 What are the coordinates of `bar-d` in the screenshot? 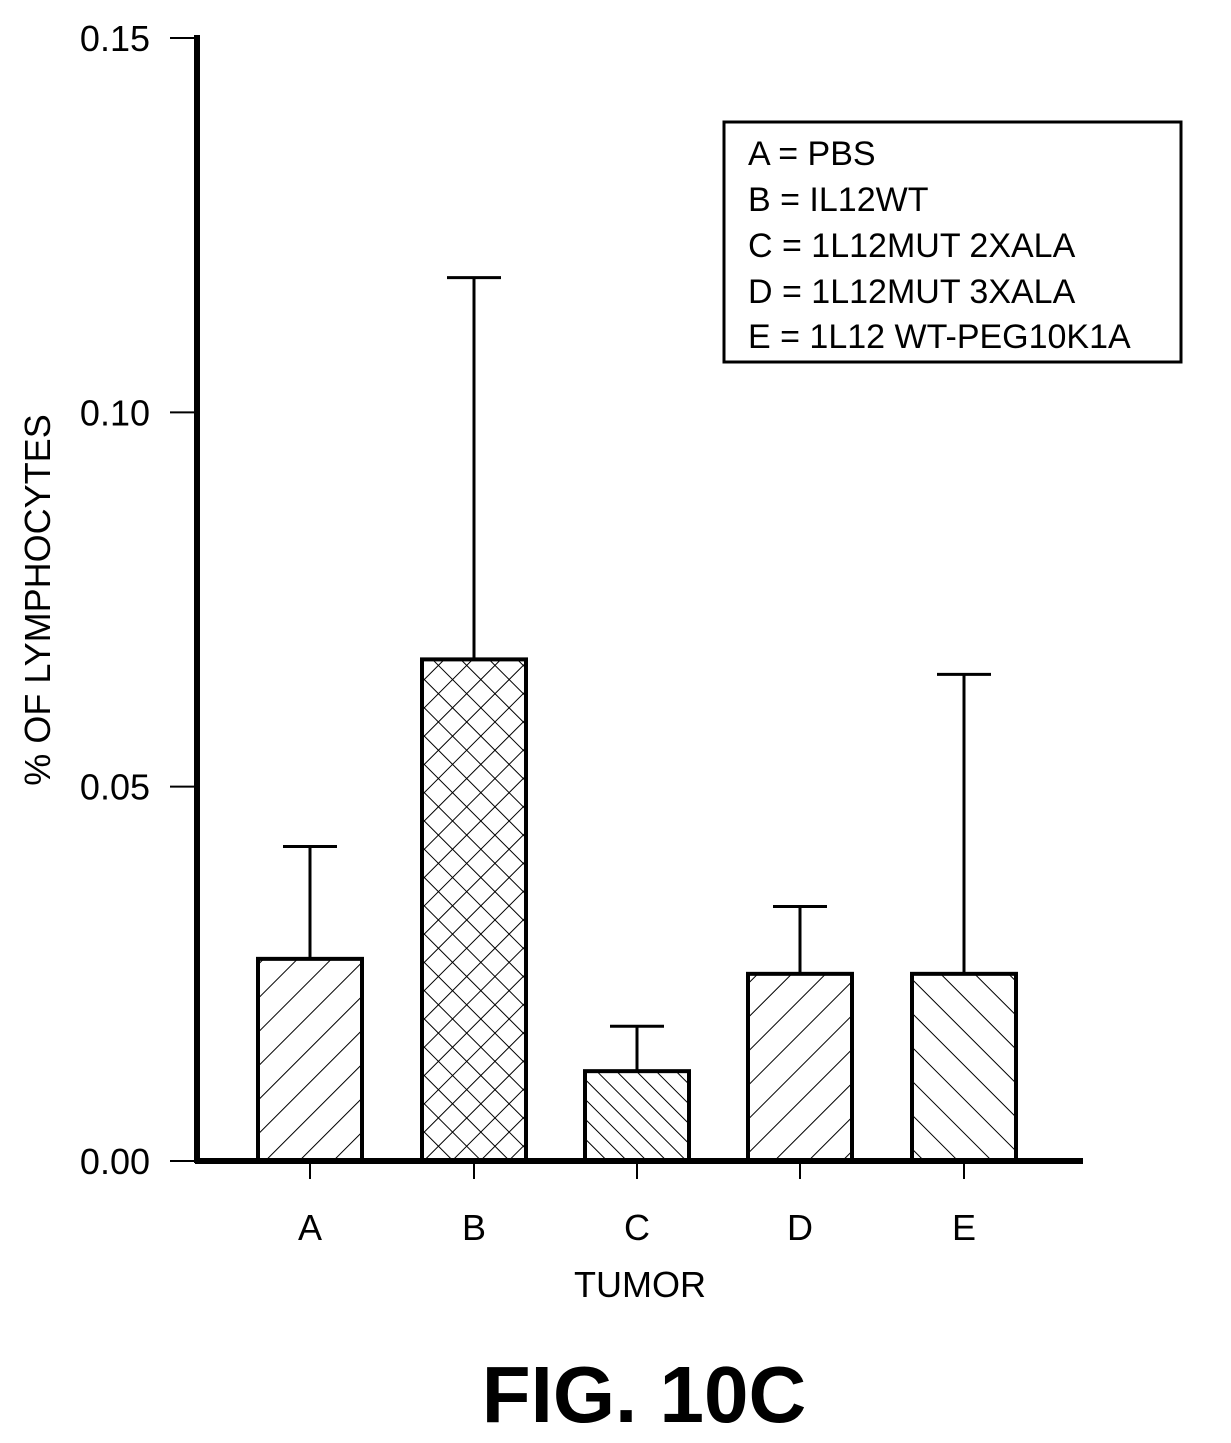 It's located at (800, 1067).